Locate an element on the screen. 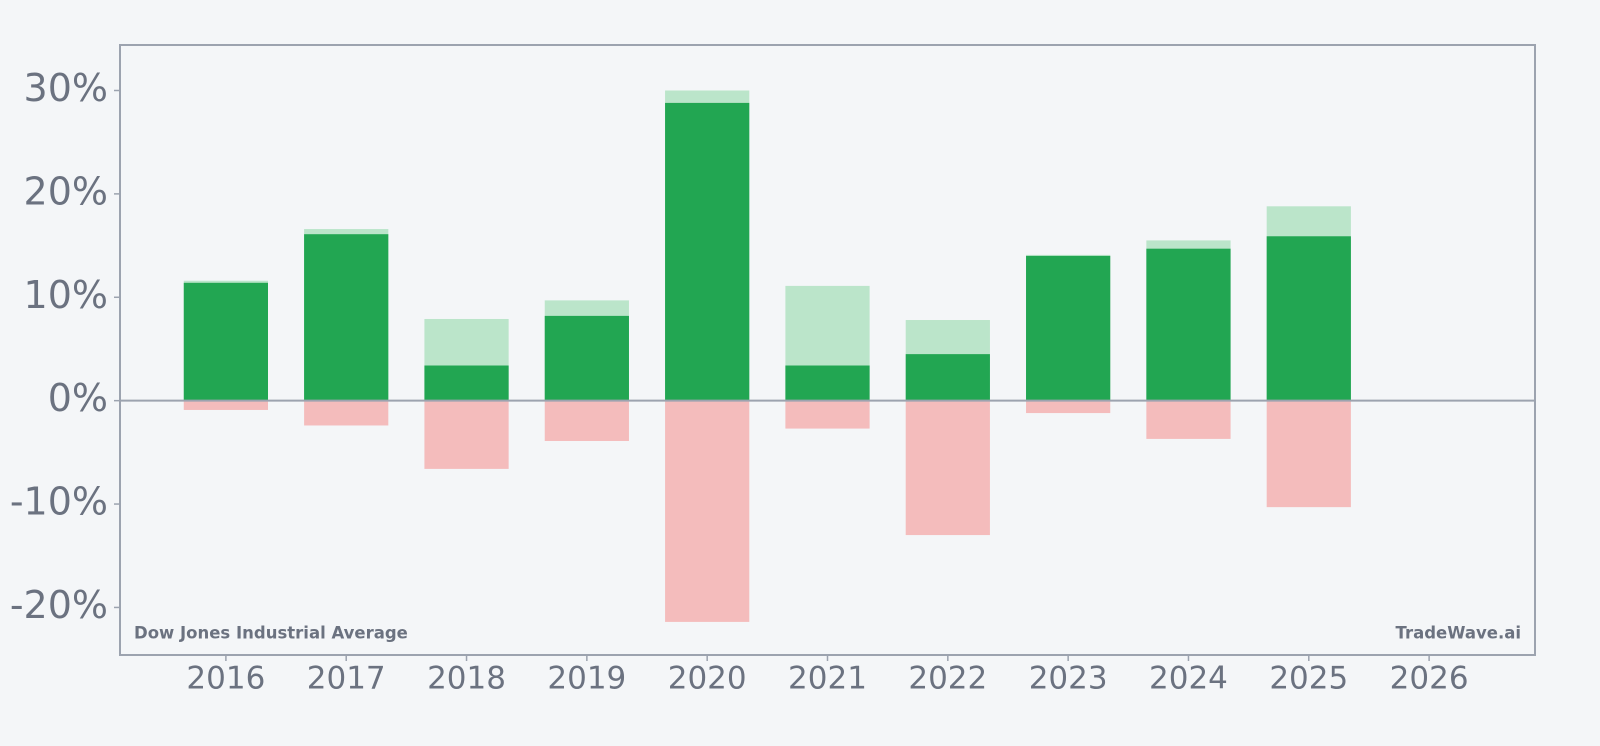 The image size is (1600, 746). x-tick-label: 2018 is located at coordinates (466, 679).